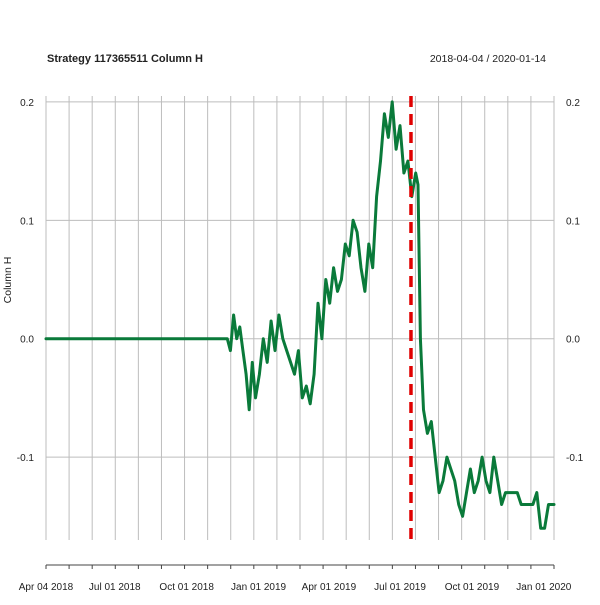 Image resolution: width=600 pixels, height=605 pixels. I want to click on chart-title: Strategy 117365511 Column H, so click(125, 59).